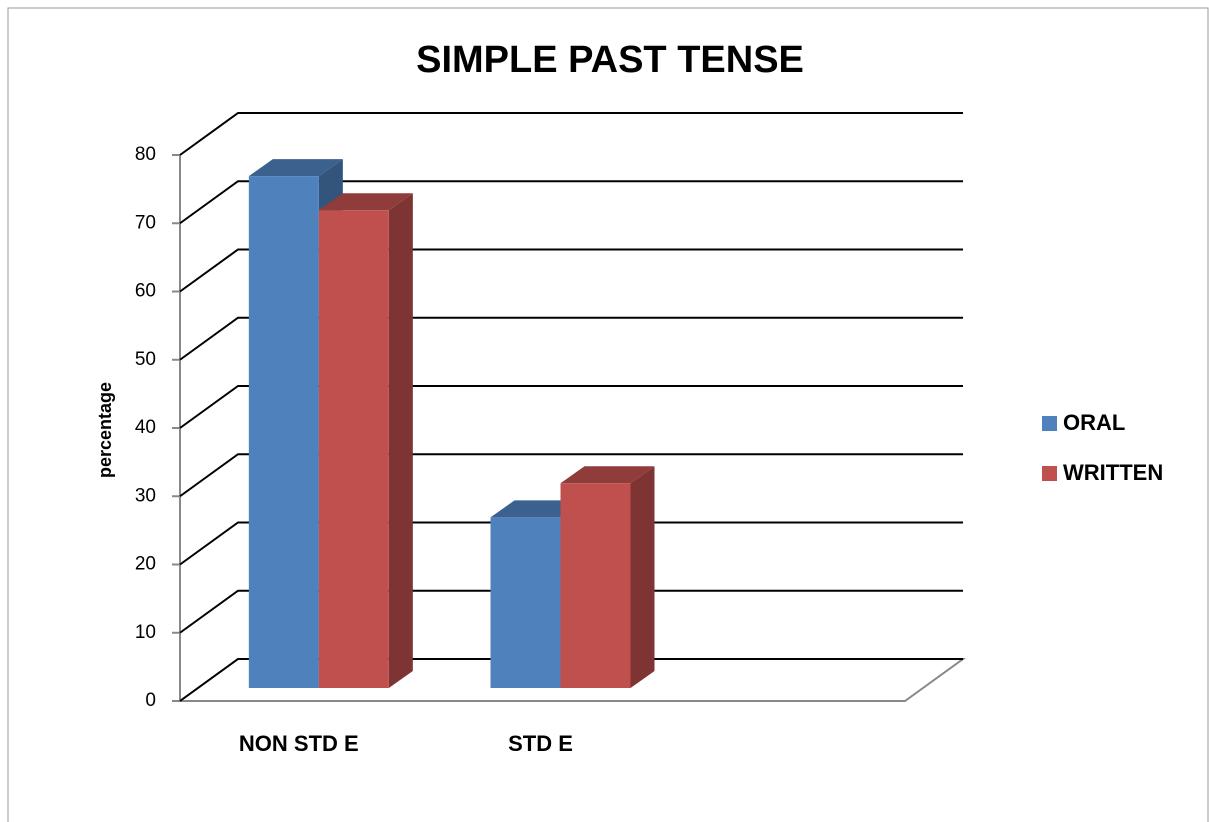 The height and width of the screenshot is (822, 1209). Describe the element at coordinates (105, 430) in the screenshot. I see `y-axis-label: percentage` at that location.